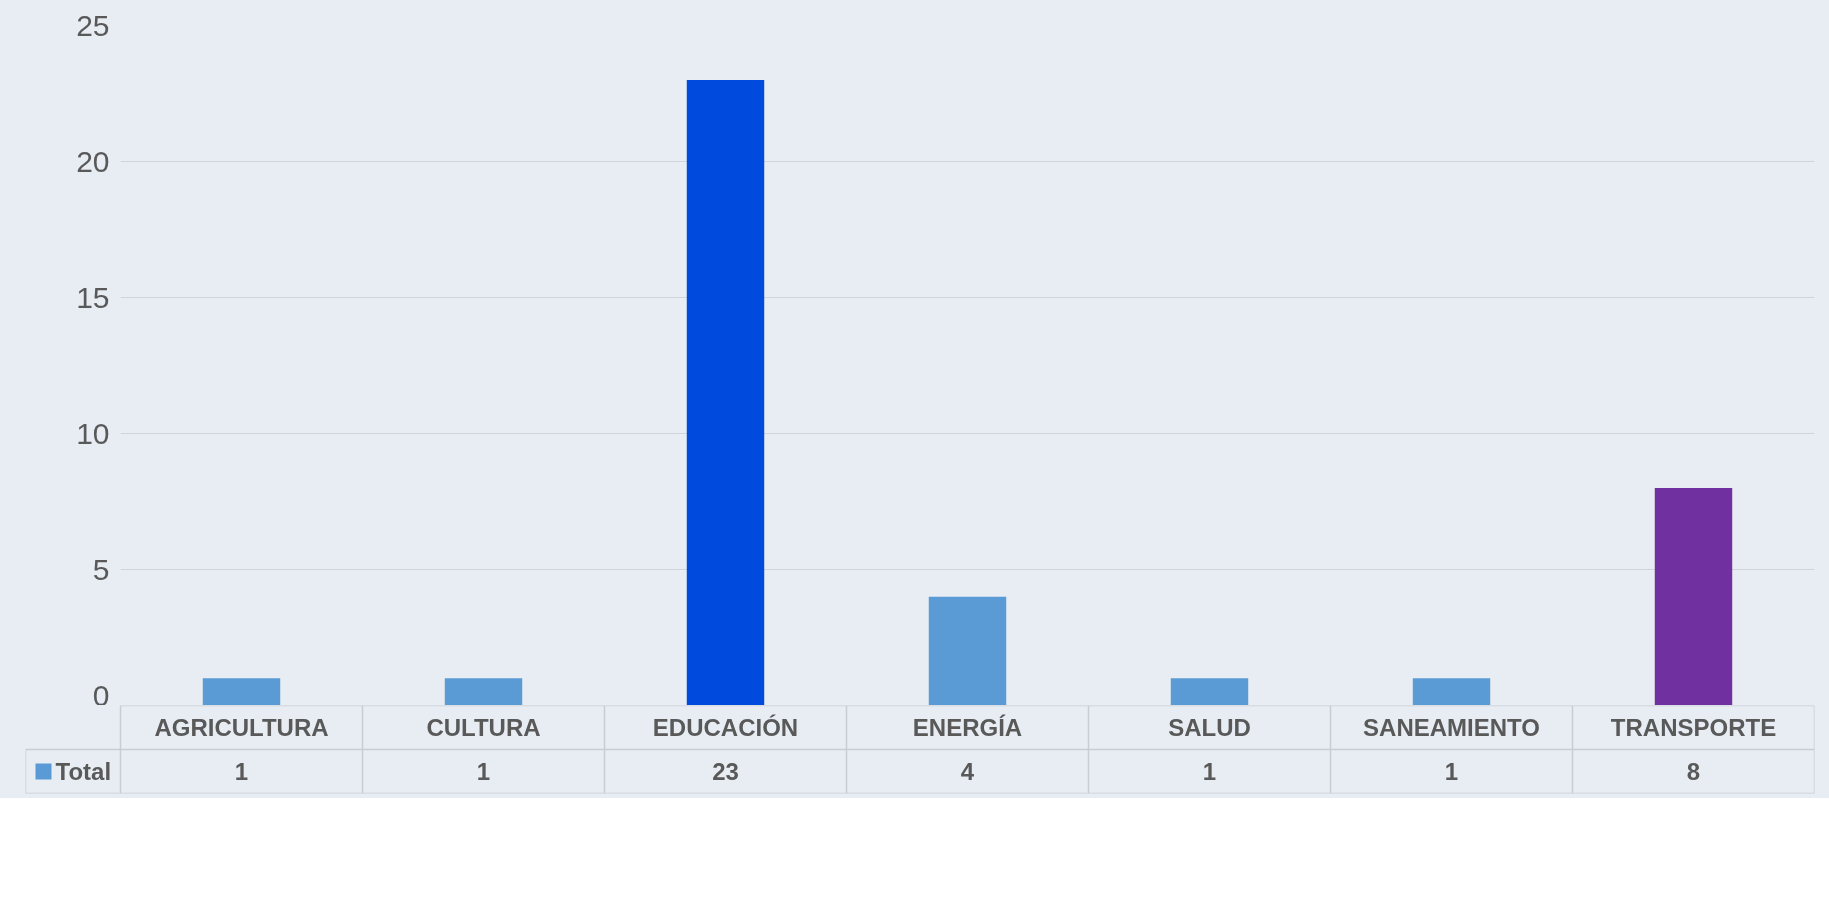 The width and height of the screenshot is (1829, 919). What do you see at coordinates (1693, 727) in the screenshot?
I see `x-tick-label: TRANSPORTE` at bounding box center [1693, 727].